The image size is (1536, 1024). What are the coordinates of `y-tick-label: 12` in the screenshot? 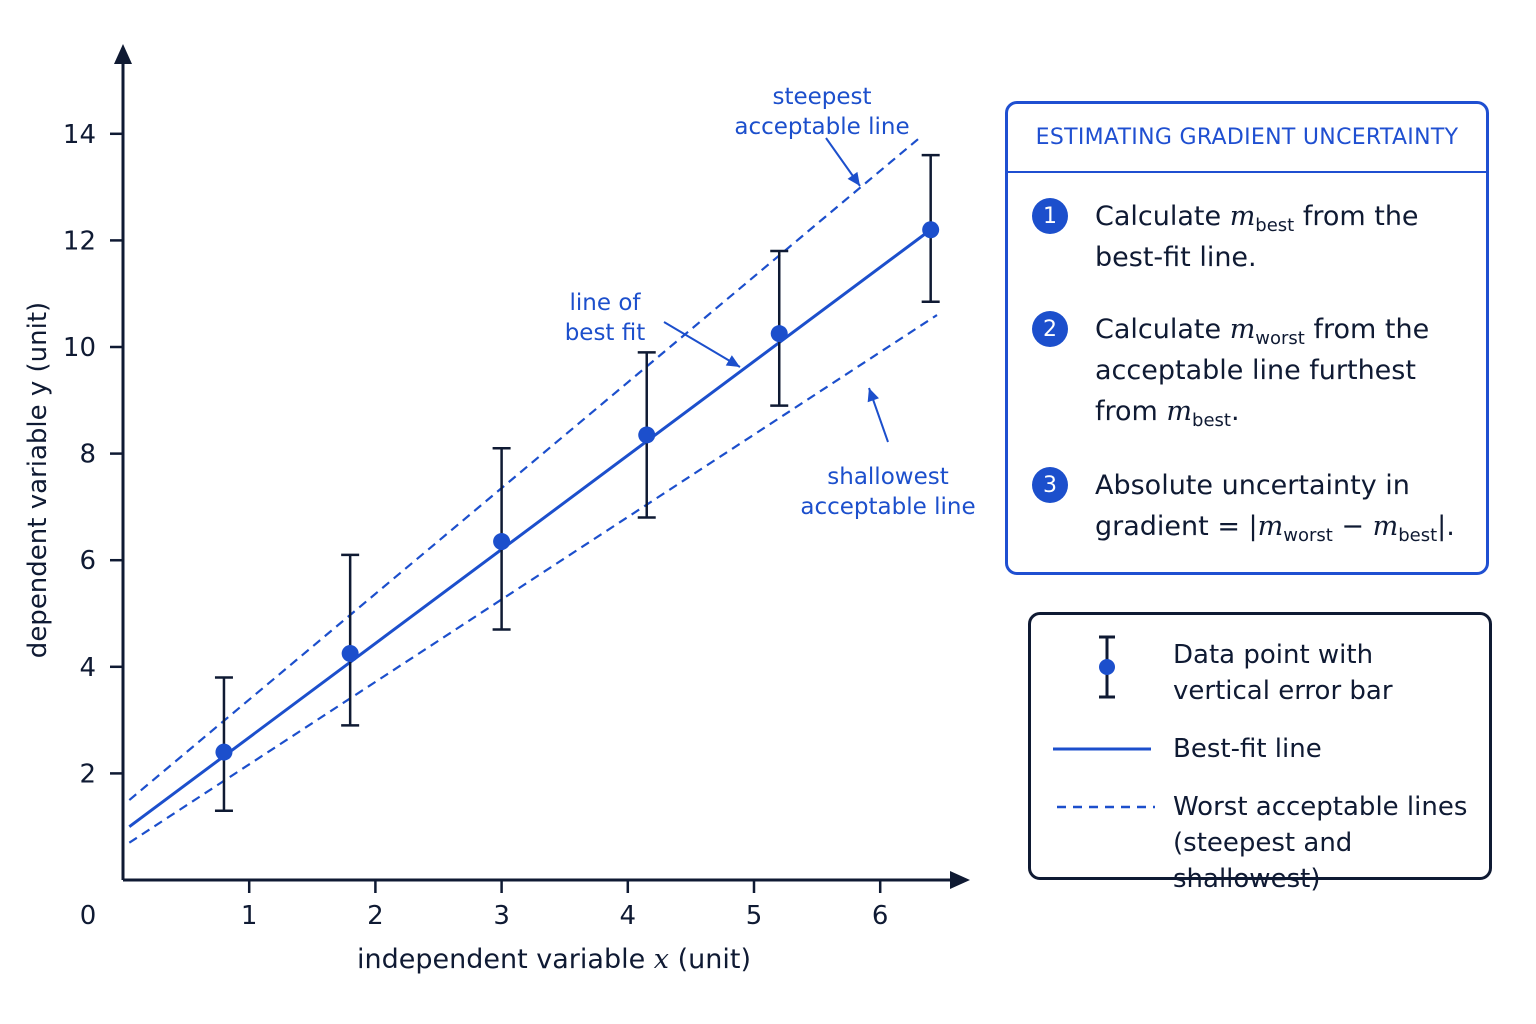 It's located at (79, 241).